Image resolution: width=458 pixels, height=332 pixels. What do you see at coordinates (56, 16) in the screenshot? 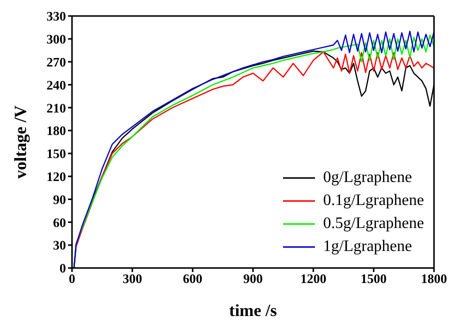
I see `y-tick-label: 330` at bounding box center [56, 16].